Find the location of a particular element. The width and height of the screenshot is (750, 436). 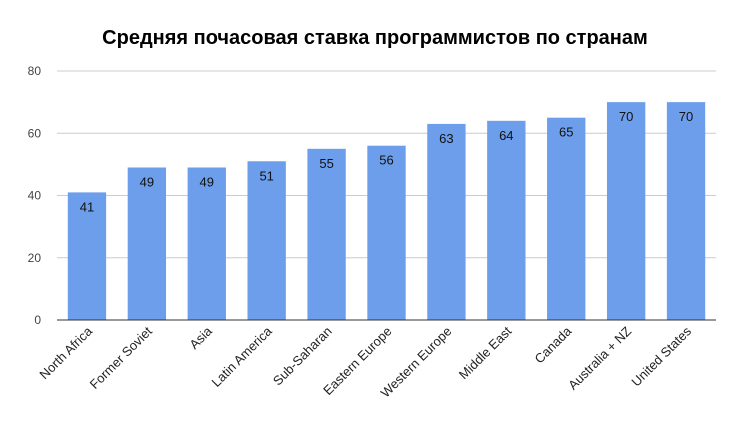

x-tick-label: North Africa is located at coordinates (65, 352).